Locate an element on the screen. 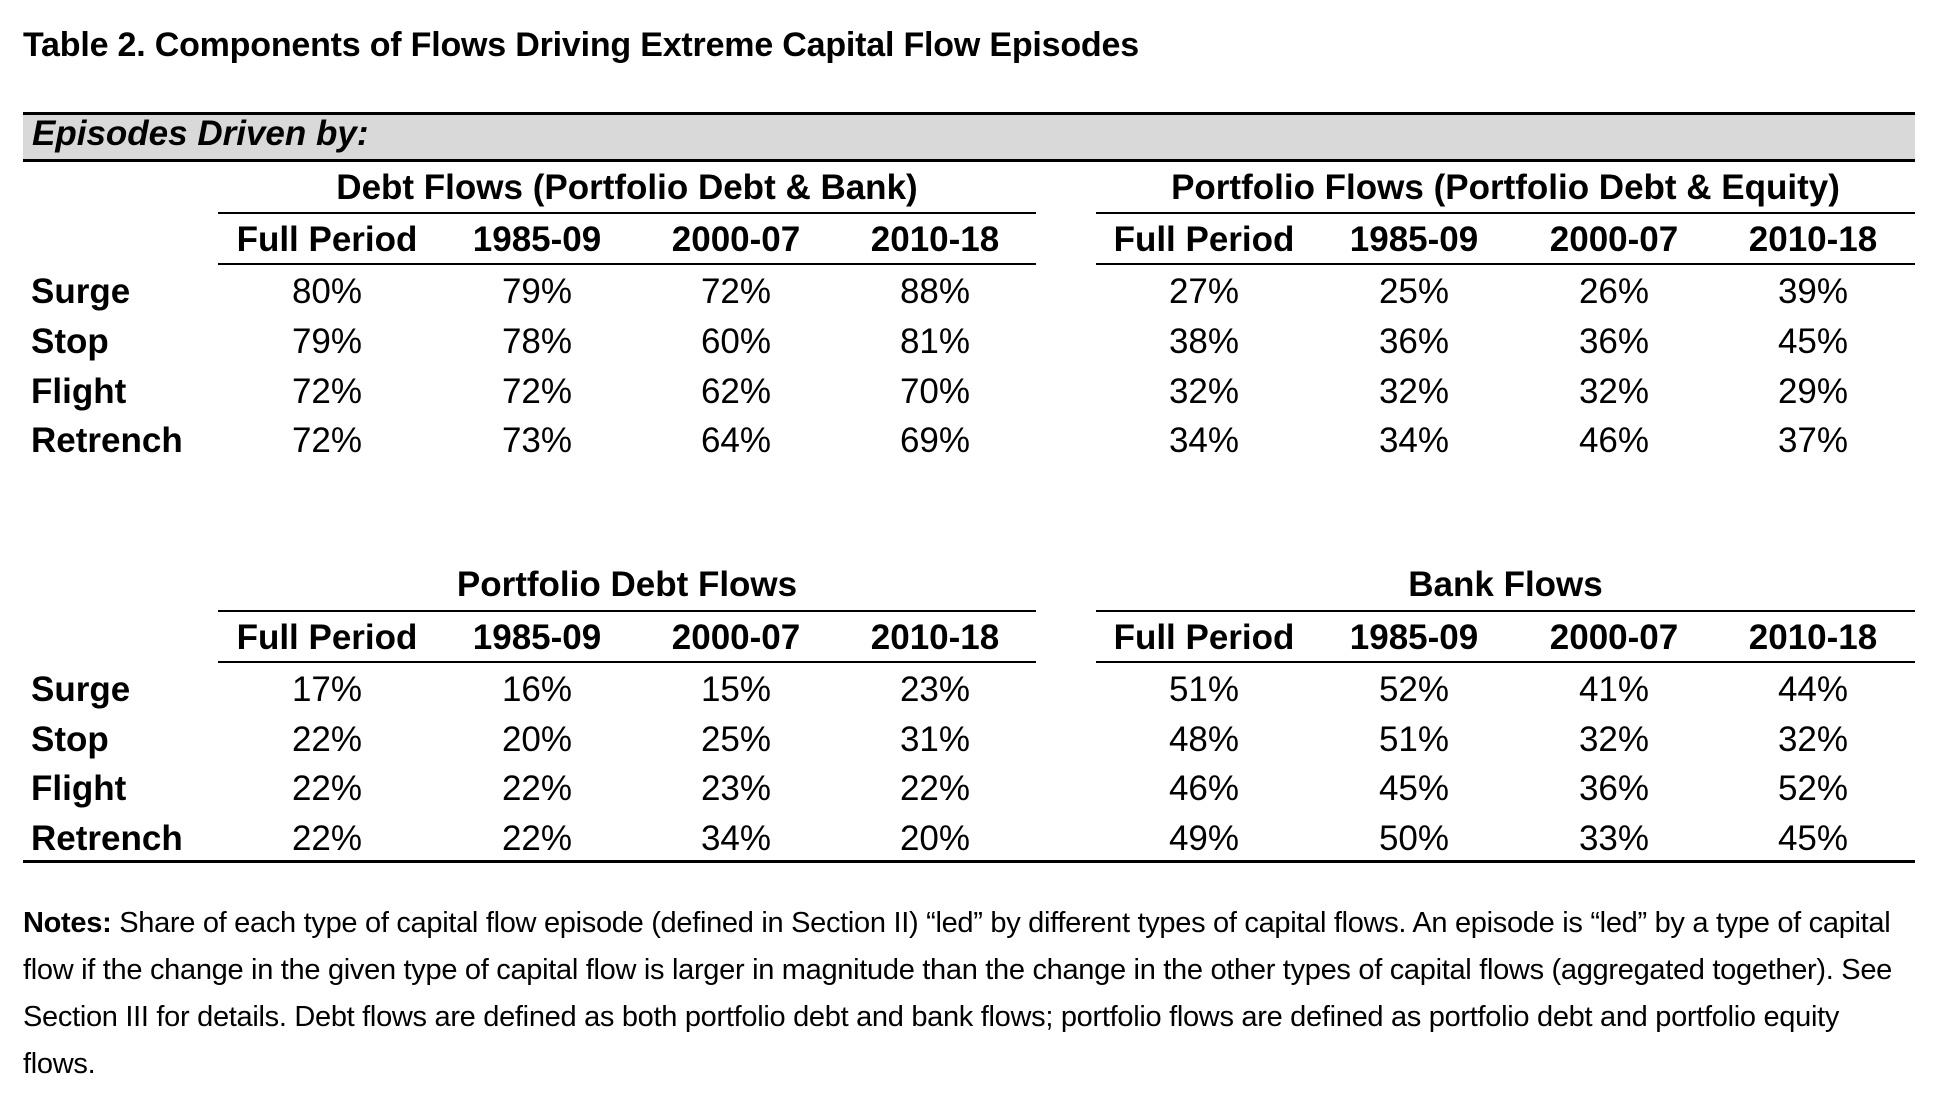 The image size is (1938, 1103). episodes-band-label: Episodes Driven by: is located at coordinates (200, 133).